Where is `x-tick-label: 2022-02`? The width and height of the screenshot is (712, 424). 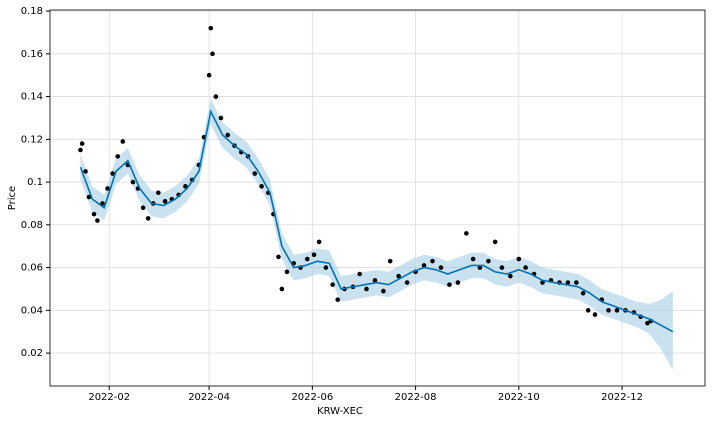
x-tick-label: 2022-02 is located at coordinates (109, 397).